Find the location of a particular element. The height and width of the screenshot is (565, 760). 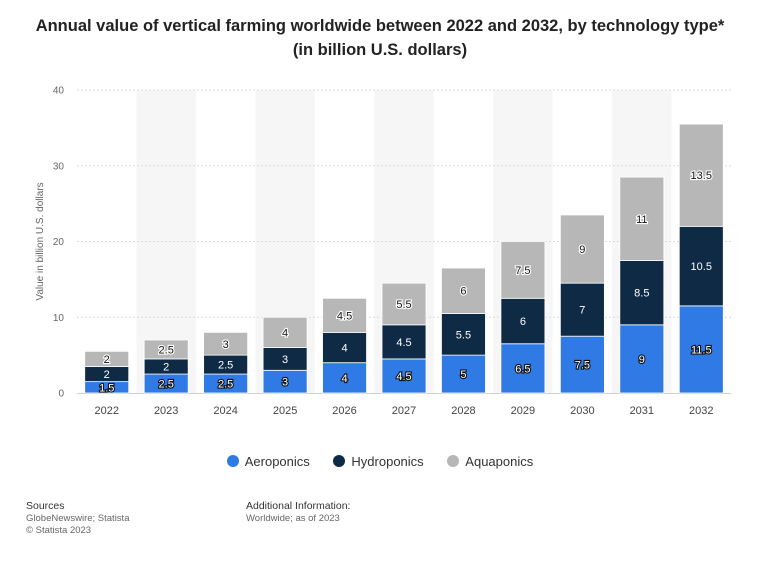

x-tick-label: 2032 is located at coordinates (701, 411).